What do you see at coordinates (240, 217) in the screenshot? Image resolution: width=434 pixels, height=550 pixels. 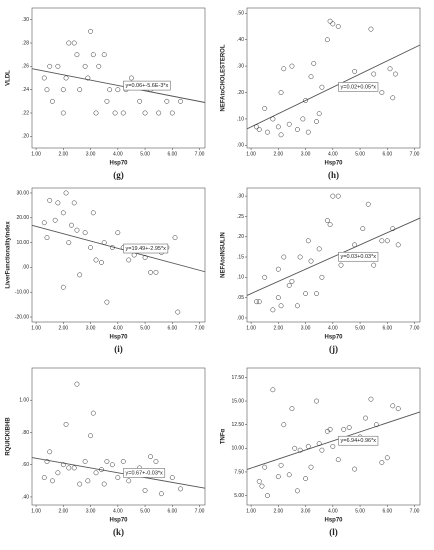 I see `y-tick-label: .25` at bounding box center [240, 217].